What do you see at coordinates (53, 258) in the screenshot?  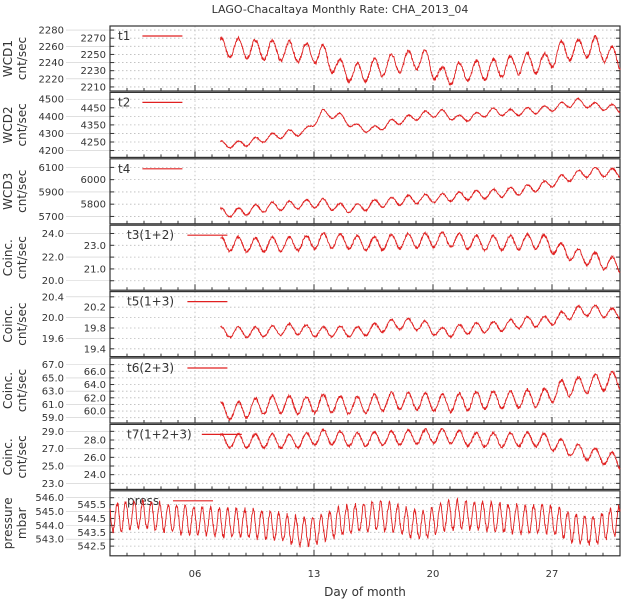 I see `y-tick-label: 22.0` at bounding box center [53, 258].